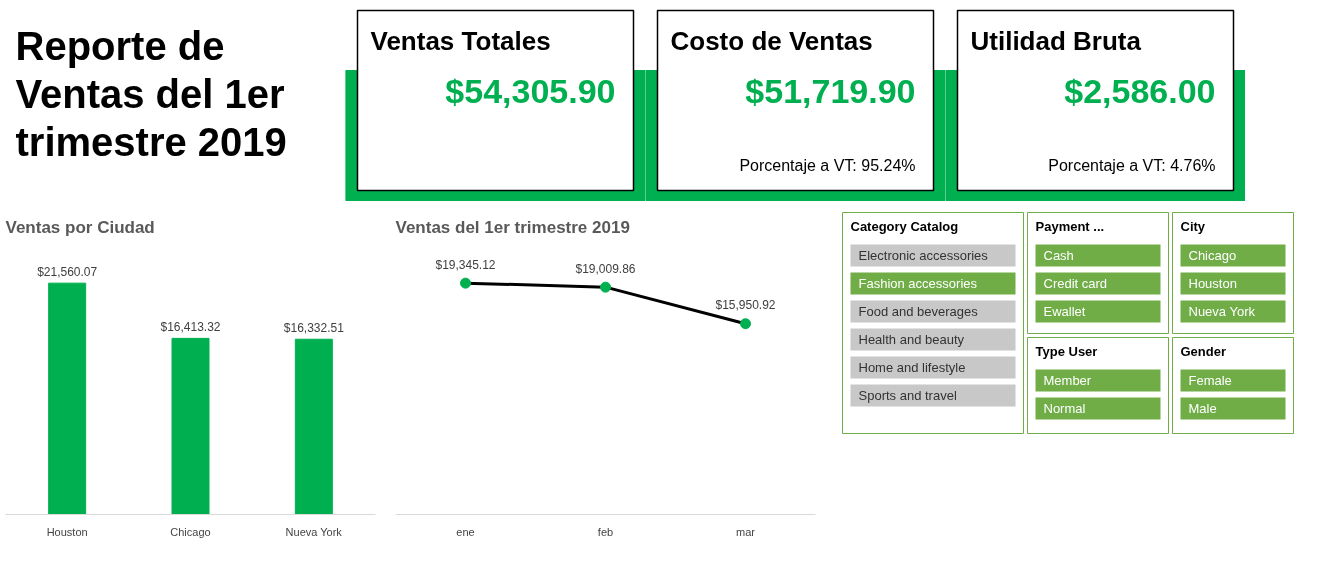 The image size is (1317, 572). What do you see at coordinates (1203, 351) in the screenshot?
I see `text: Gender` at bounding box center [1203, 351].